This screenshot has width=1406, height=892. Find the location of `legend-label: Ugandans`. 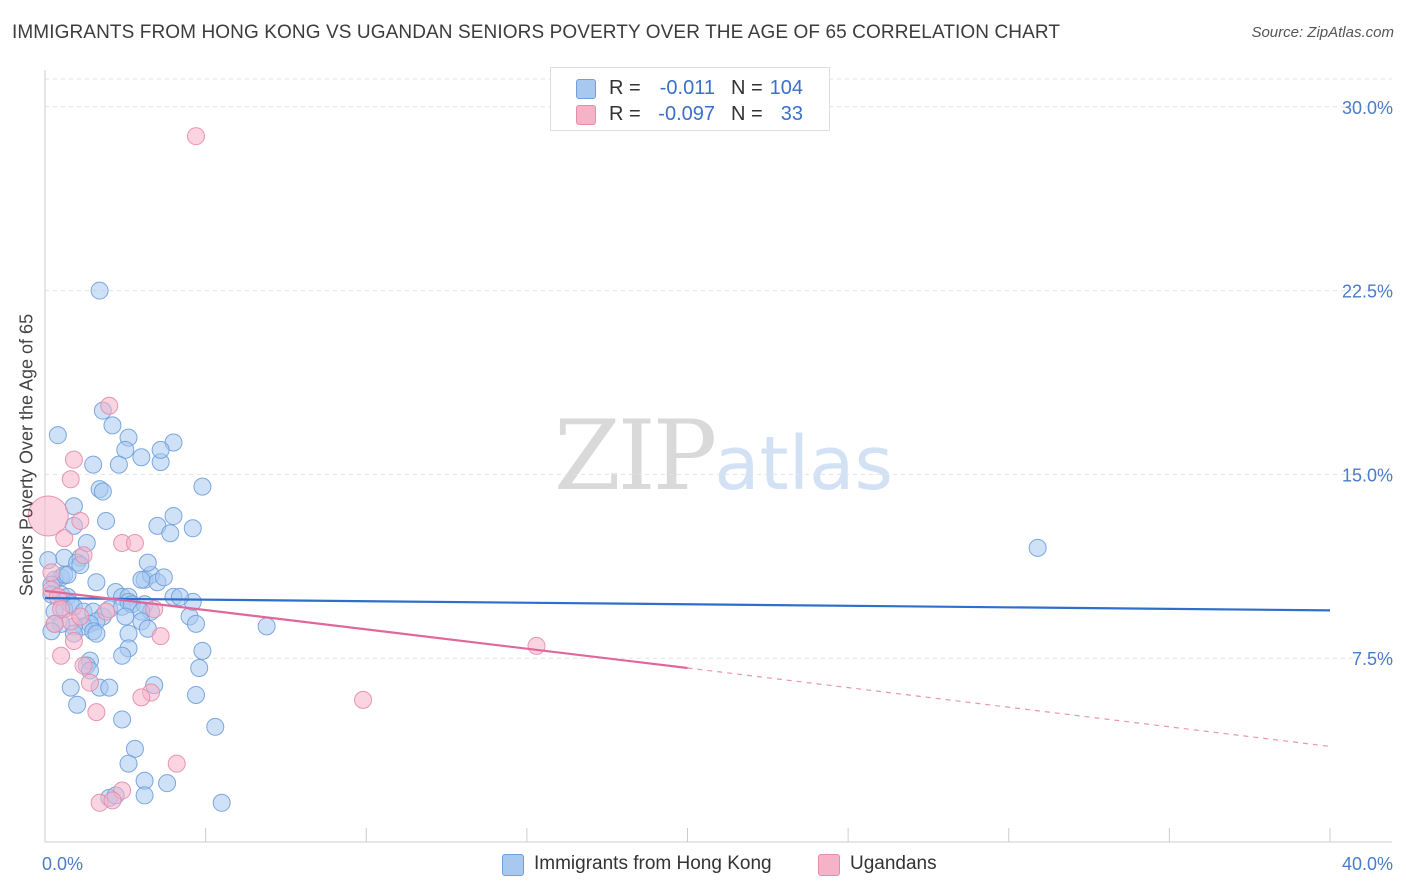

legend-label: Ugandans is located at coordinates (893, 863).